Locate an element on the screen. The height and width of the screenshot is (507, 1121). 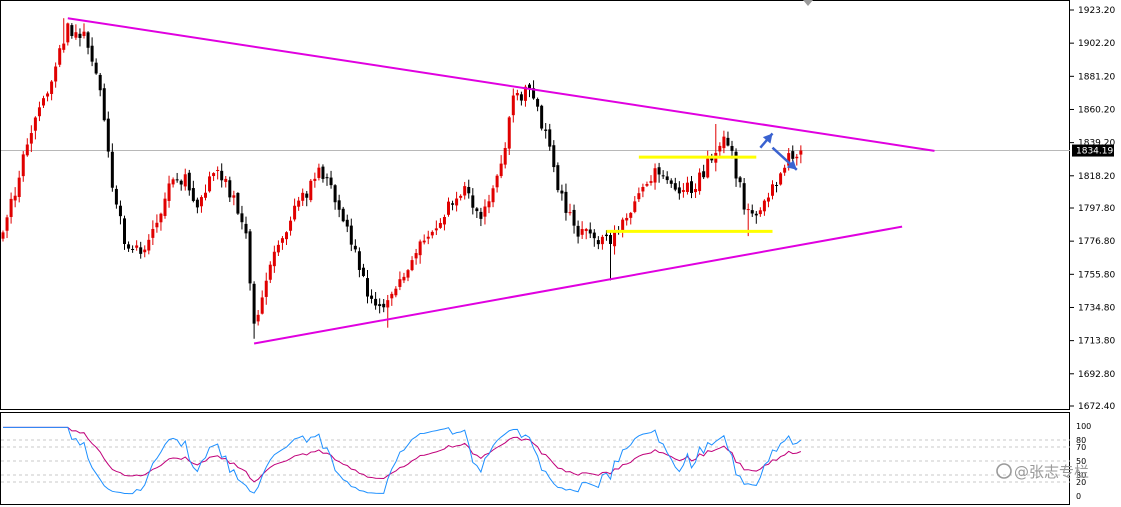
price-tick-label: 1839.20 is located at coordinates (1096, 144).